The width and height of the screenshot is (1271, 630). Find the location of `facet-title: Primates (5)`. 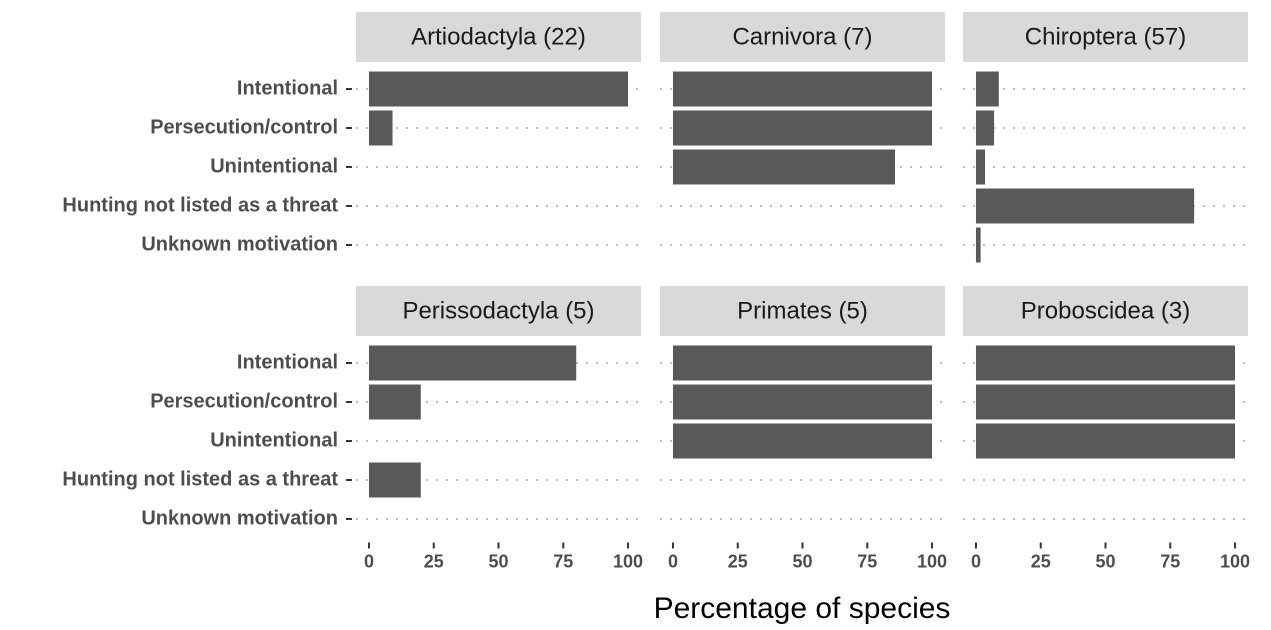

facet-title: Primates (5) is located at coordinates (802, 310).